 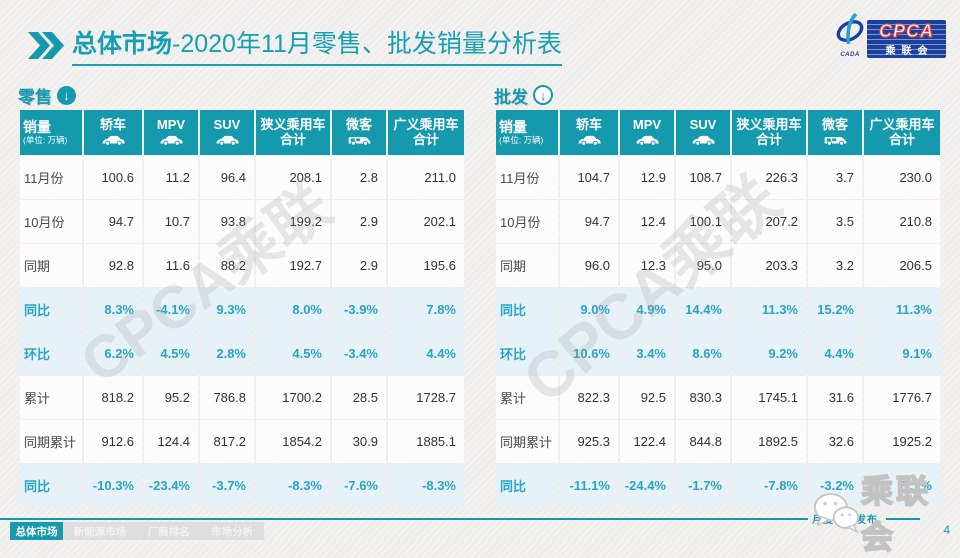 I want to click on tab-oem-ranking: 厂商排名, so click(x=168, y=531).